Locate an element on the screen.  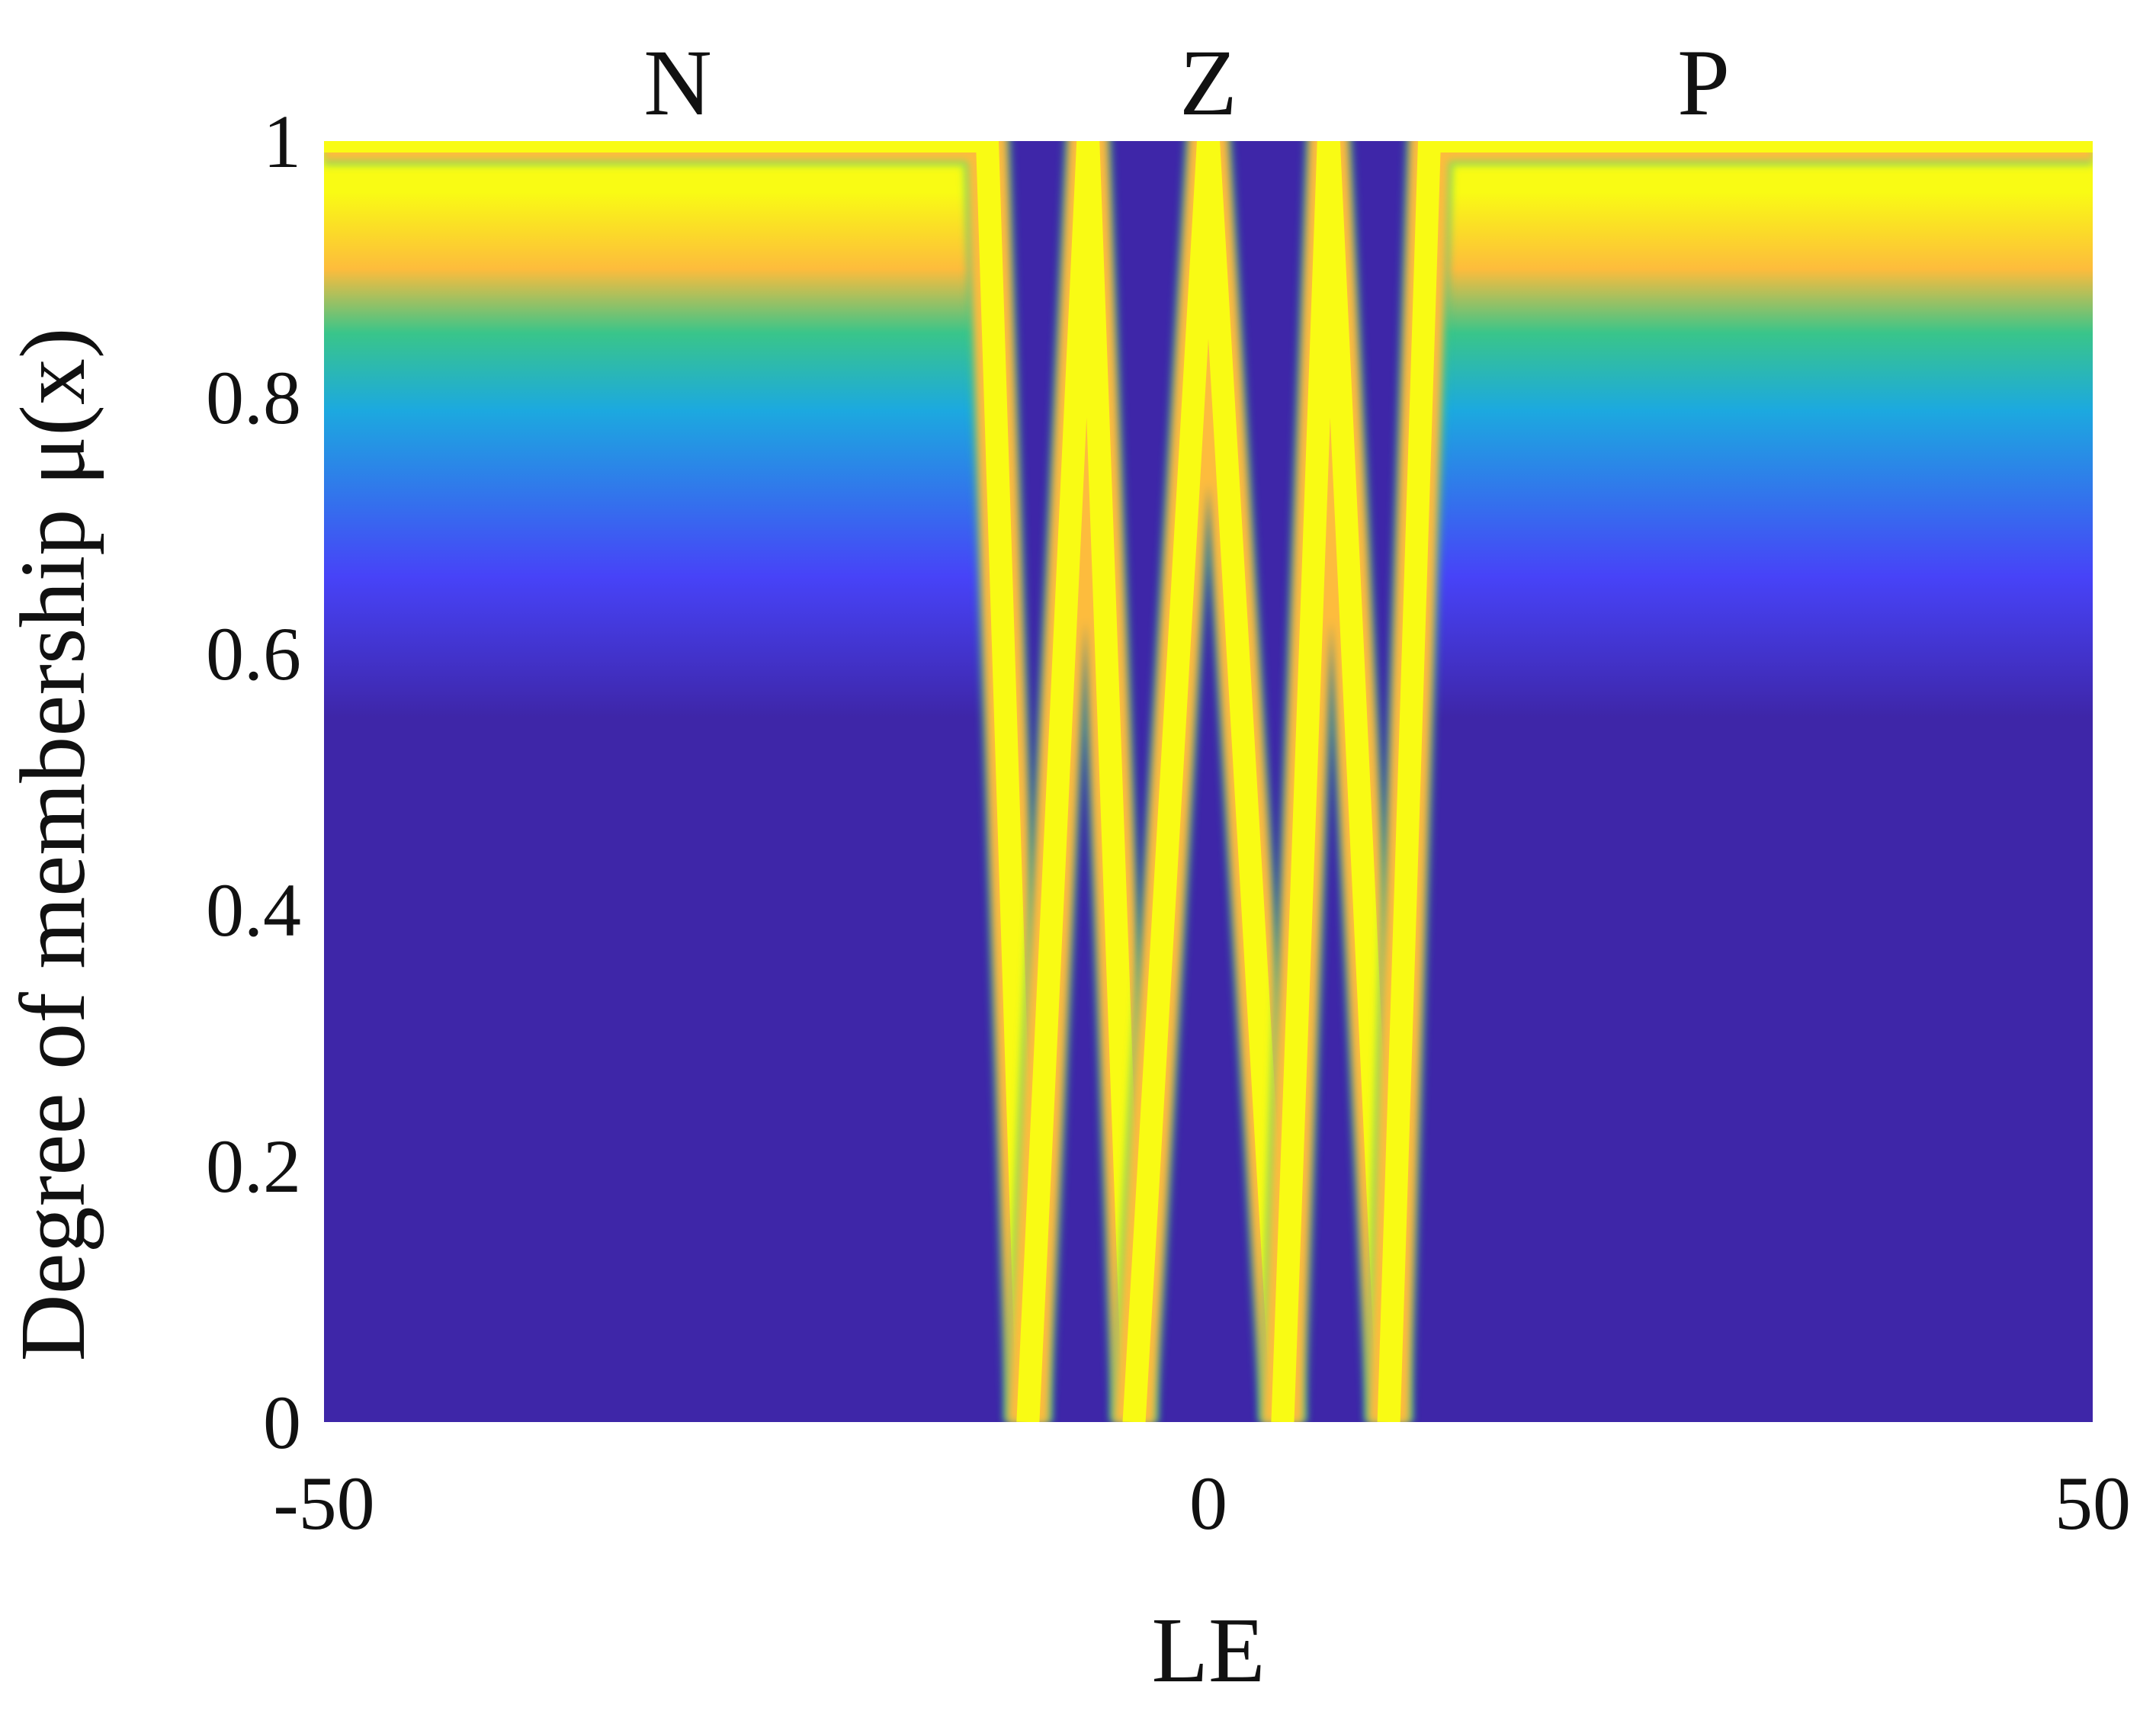
x-tick-label: 50 is located at coordinates (2093, 1503).